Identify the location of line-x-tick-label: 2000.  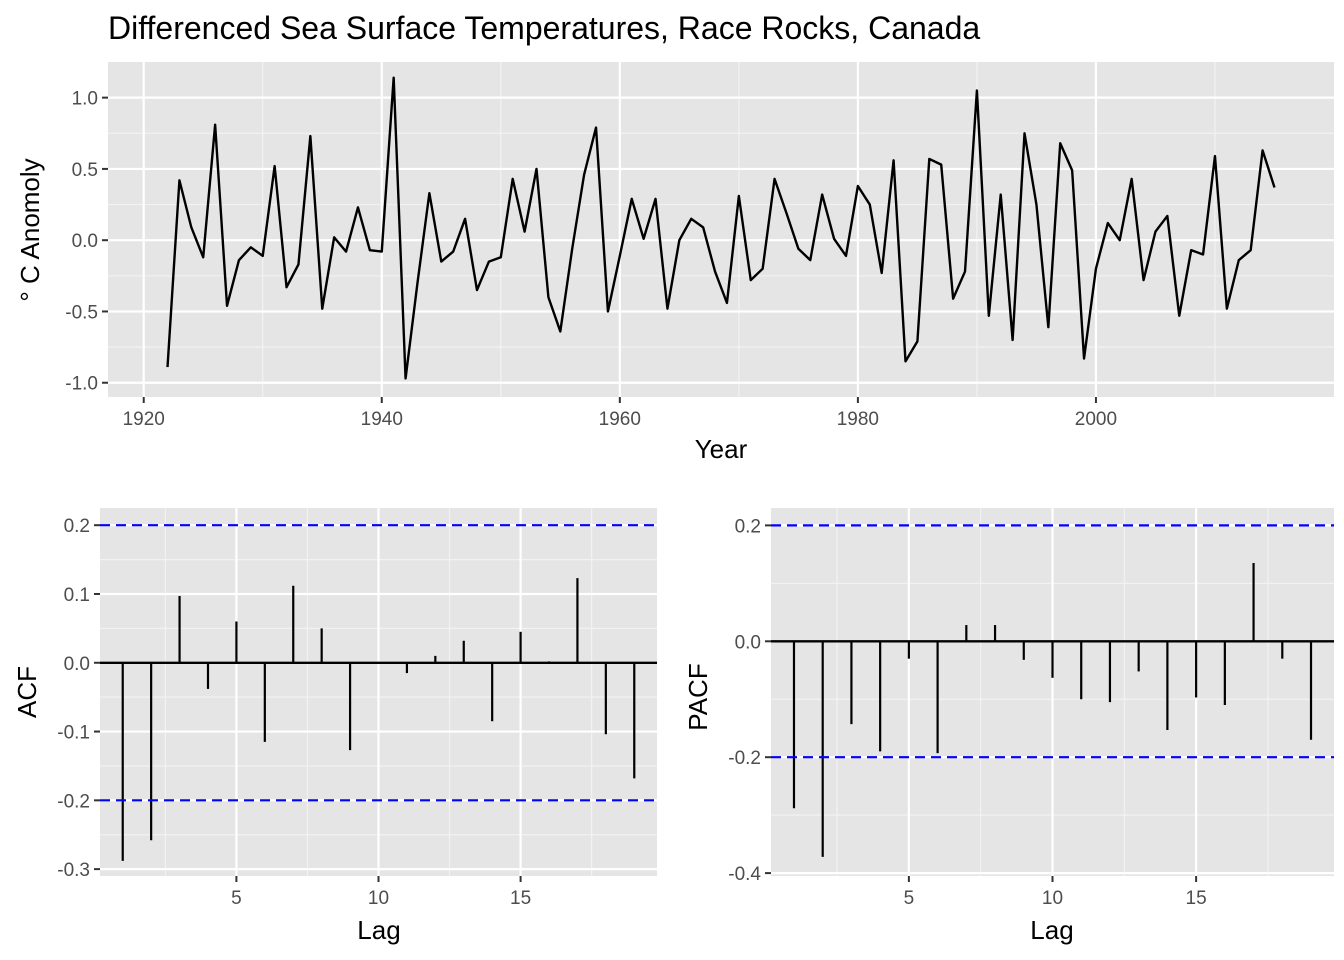
(1096, 419).